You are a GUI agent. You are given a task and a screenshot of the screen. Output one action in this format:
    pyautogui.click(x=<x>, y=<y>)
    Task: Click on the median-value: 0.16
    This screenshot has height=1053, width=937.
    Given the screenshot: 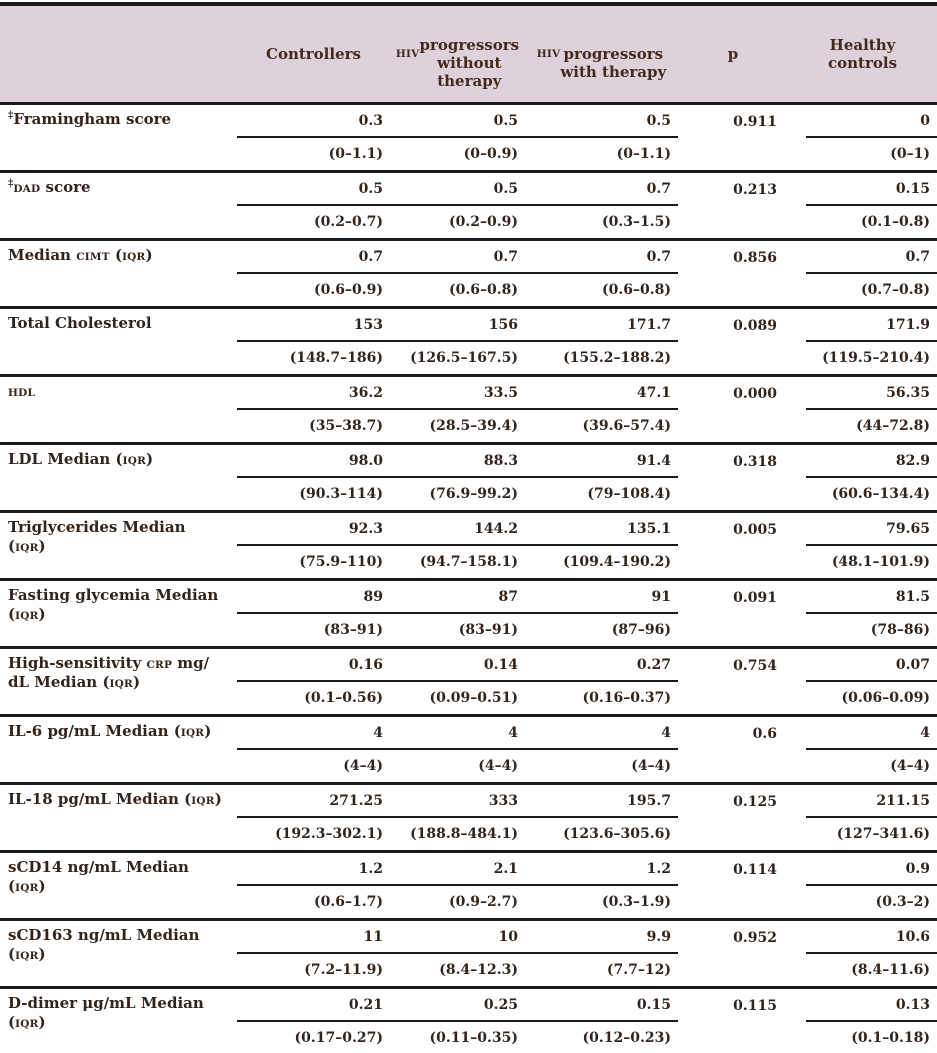 What is the action you would take?
    pyautogui.click(x=313, y=665)
    